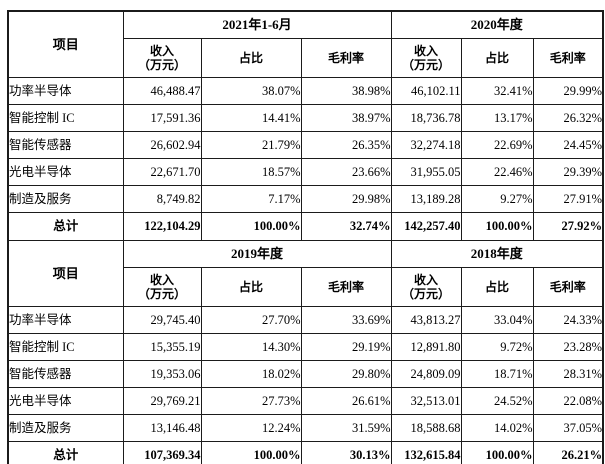 The image size is (605, 464). I want to click on value-cell: 32,274.18, so click(426, 145).